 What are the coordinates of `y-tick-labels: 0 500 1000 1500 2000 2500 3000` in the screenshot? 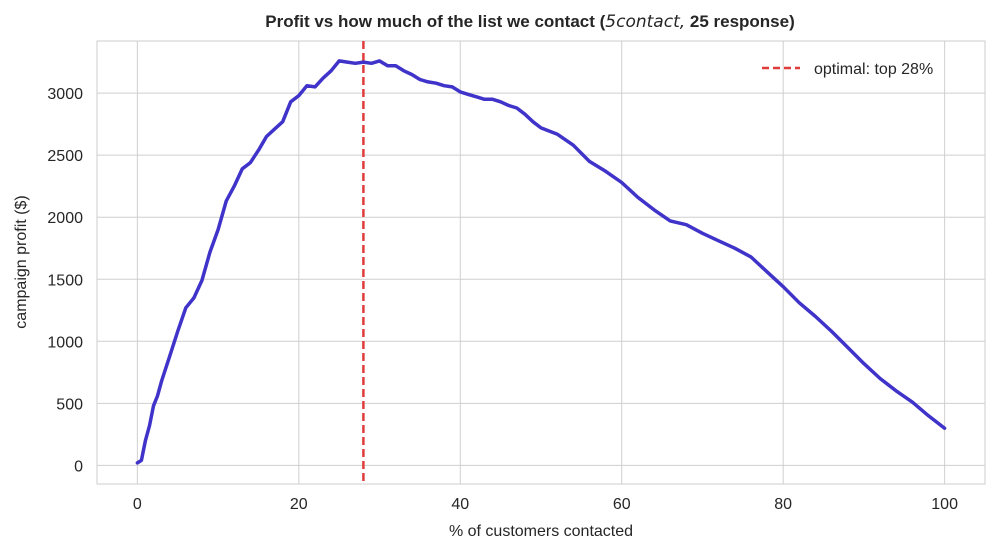 It's located at (65, 280).